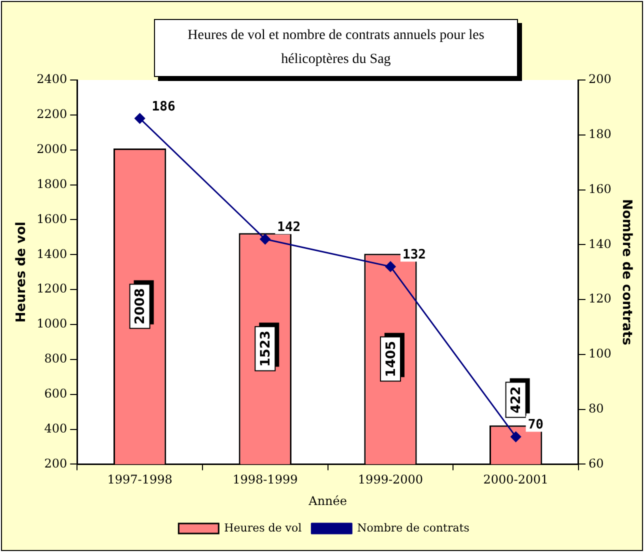 This screenshot has width=644, height=552. I want to click on data-label: 186, so click(164, 106).